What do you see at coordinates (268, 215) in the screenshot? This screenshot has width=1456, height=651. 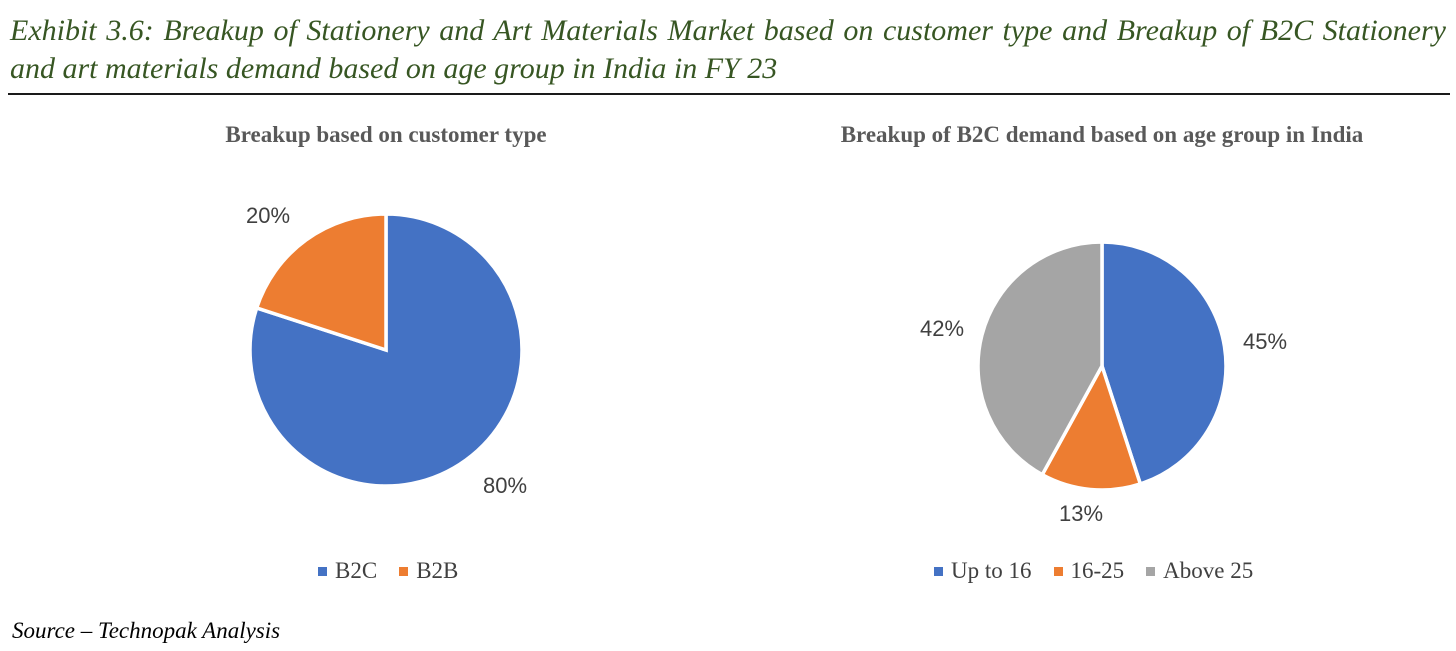 I see `data-label-b2b: 20%` at bounding box center [268, 215].